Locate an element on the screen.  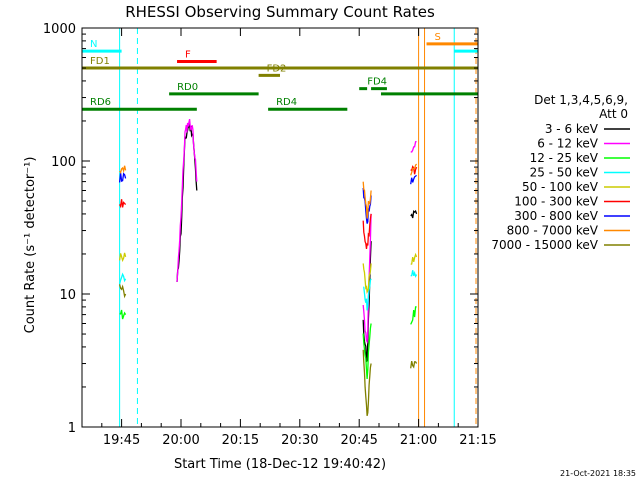
x-tick-label-5: 21:00 is located at coordinates (418, 440).